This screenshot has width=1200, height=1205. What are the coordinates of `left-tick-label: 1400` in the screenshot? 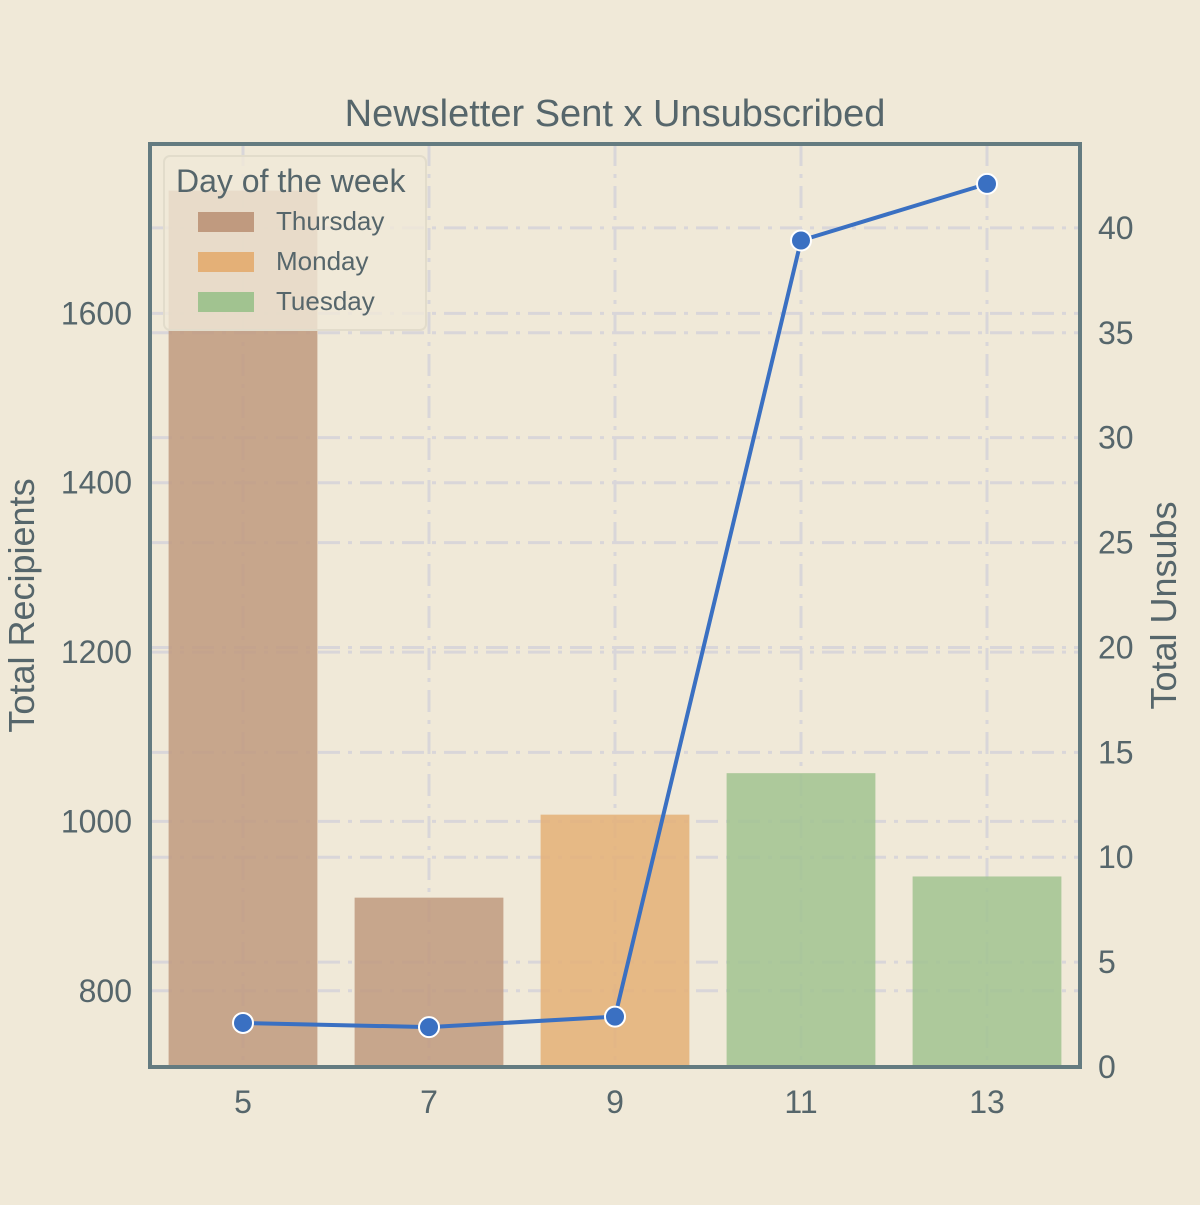 It's located at (96, 483).